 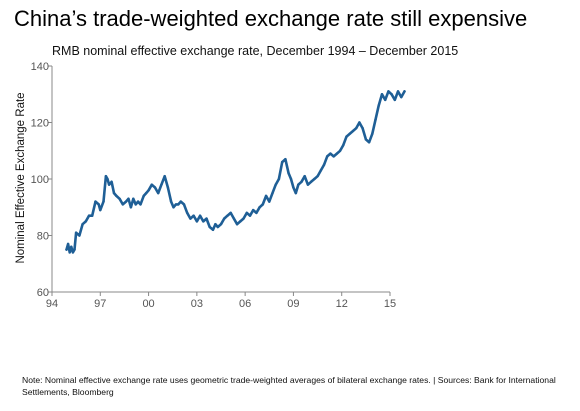 What do you see at coordinates (21, 177) in the screenshot?
I see `y-axis-label-group: Nominal Effective Exchange Rate` at bounding box center [21, 177].